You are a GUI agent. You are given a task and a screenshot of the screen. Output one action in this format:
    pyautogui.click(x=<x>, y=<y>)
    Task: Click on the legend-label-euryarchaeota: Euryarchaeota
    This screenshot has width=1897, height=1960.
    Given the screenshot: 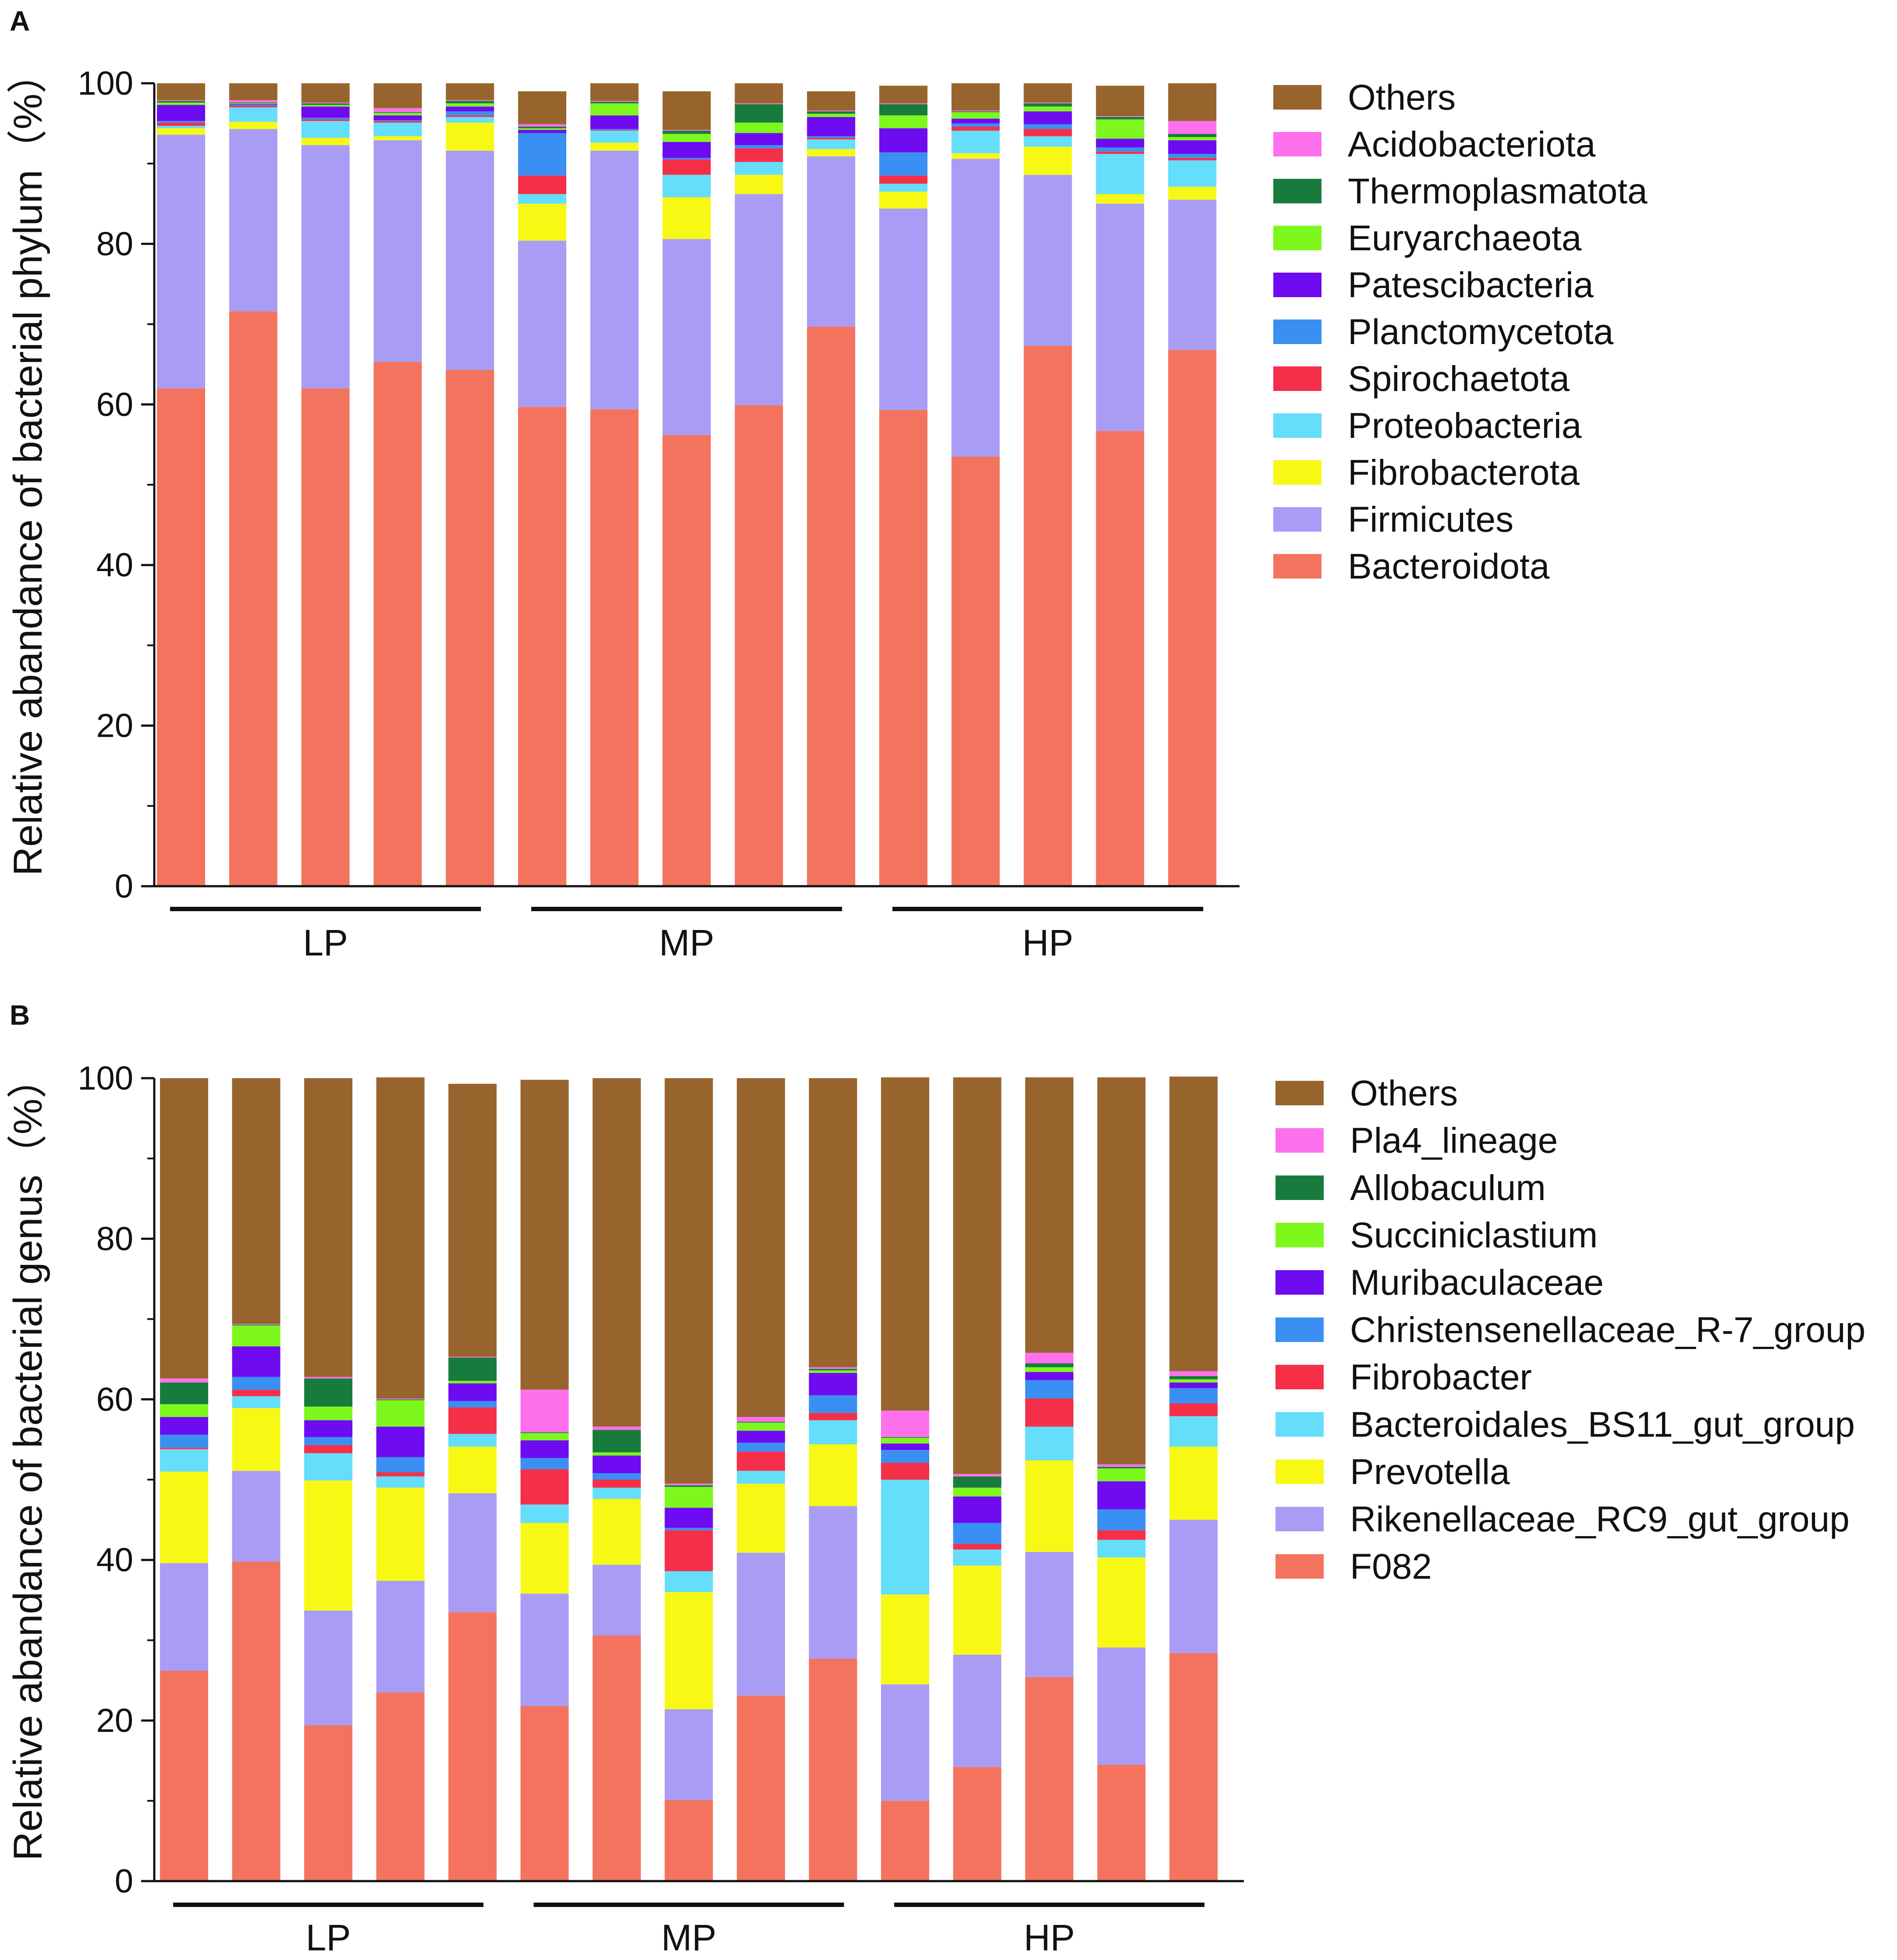 What is the action you would take?
    pyautogui.click(x=1465, y=238)
    